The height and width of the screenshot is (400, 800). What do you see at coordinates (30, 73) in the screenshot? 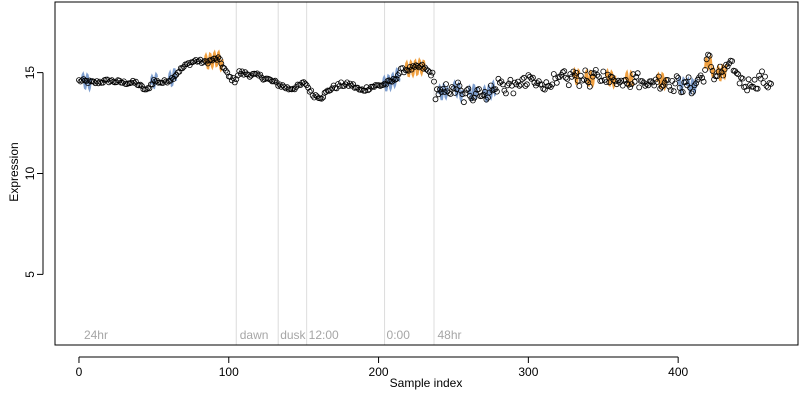
I see `y-tick-label-2: 15` at bounding box center [30, 73].